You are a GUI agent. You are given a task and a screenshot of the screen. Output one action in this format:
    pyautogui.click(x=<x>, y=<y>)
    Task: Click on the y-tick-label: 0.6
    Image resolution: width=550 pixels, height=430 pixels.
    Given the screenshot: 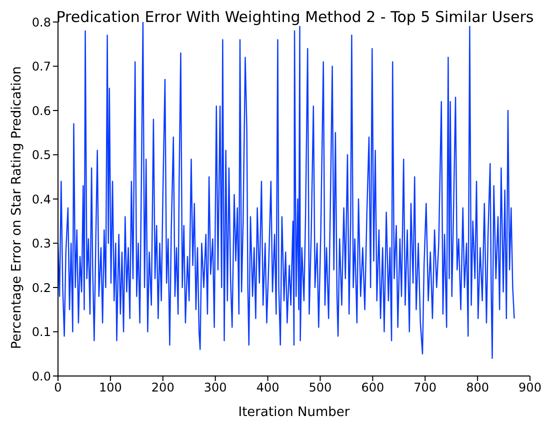 What is the action you would take?
    pyautogui.click(x=41, y=111)
    